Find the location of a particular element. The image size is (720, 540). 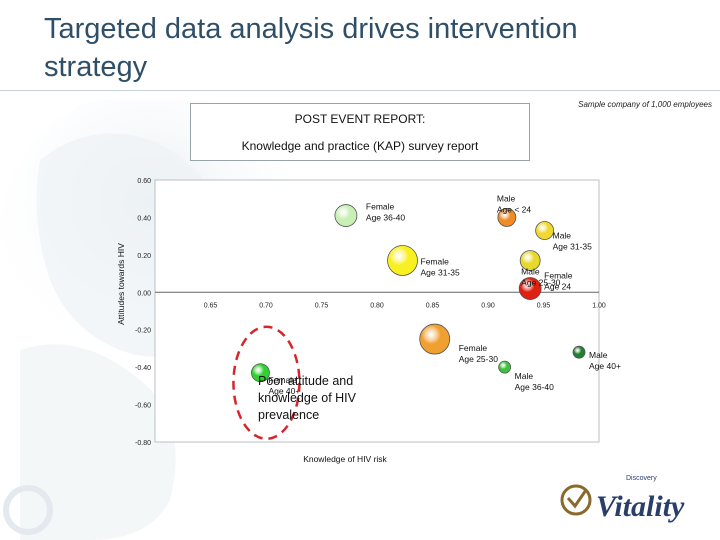

annotation-line-3: prevalence is located at coordinates (288, 415).